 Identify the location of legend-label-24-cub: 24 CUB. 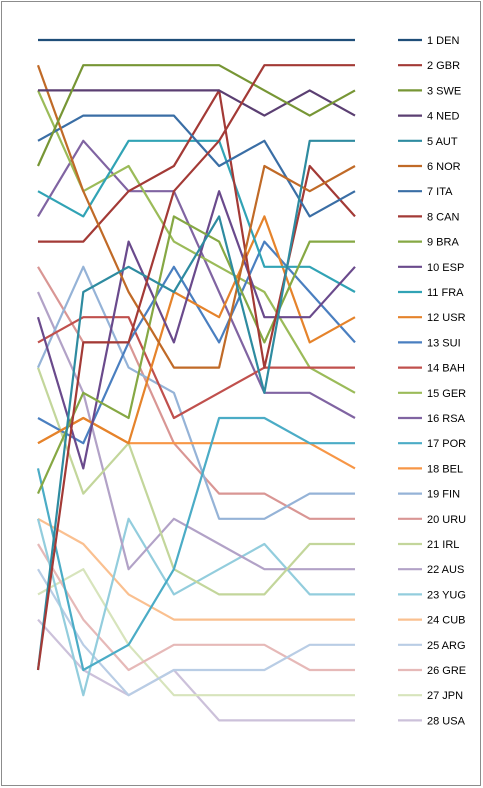
(446, 621).